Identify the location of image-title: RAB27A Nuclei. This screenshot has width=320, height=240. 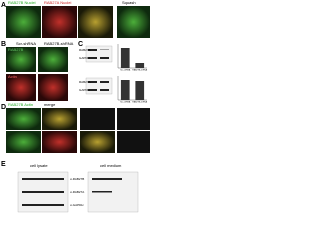
(57, 2).